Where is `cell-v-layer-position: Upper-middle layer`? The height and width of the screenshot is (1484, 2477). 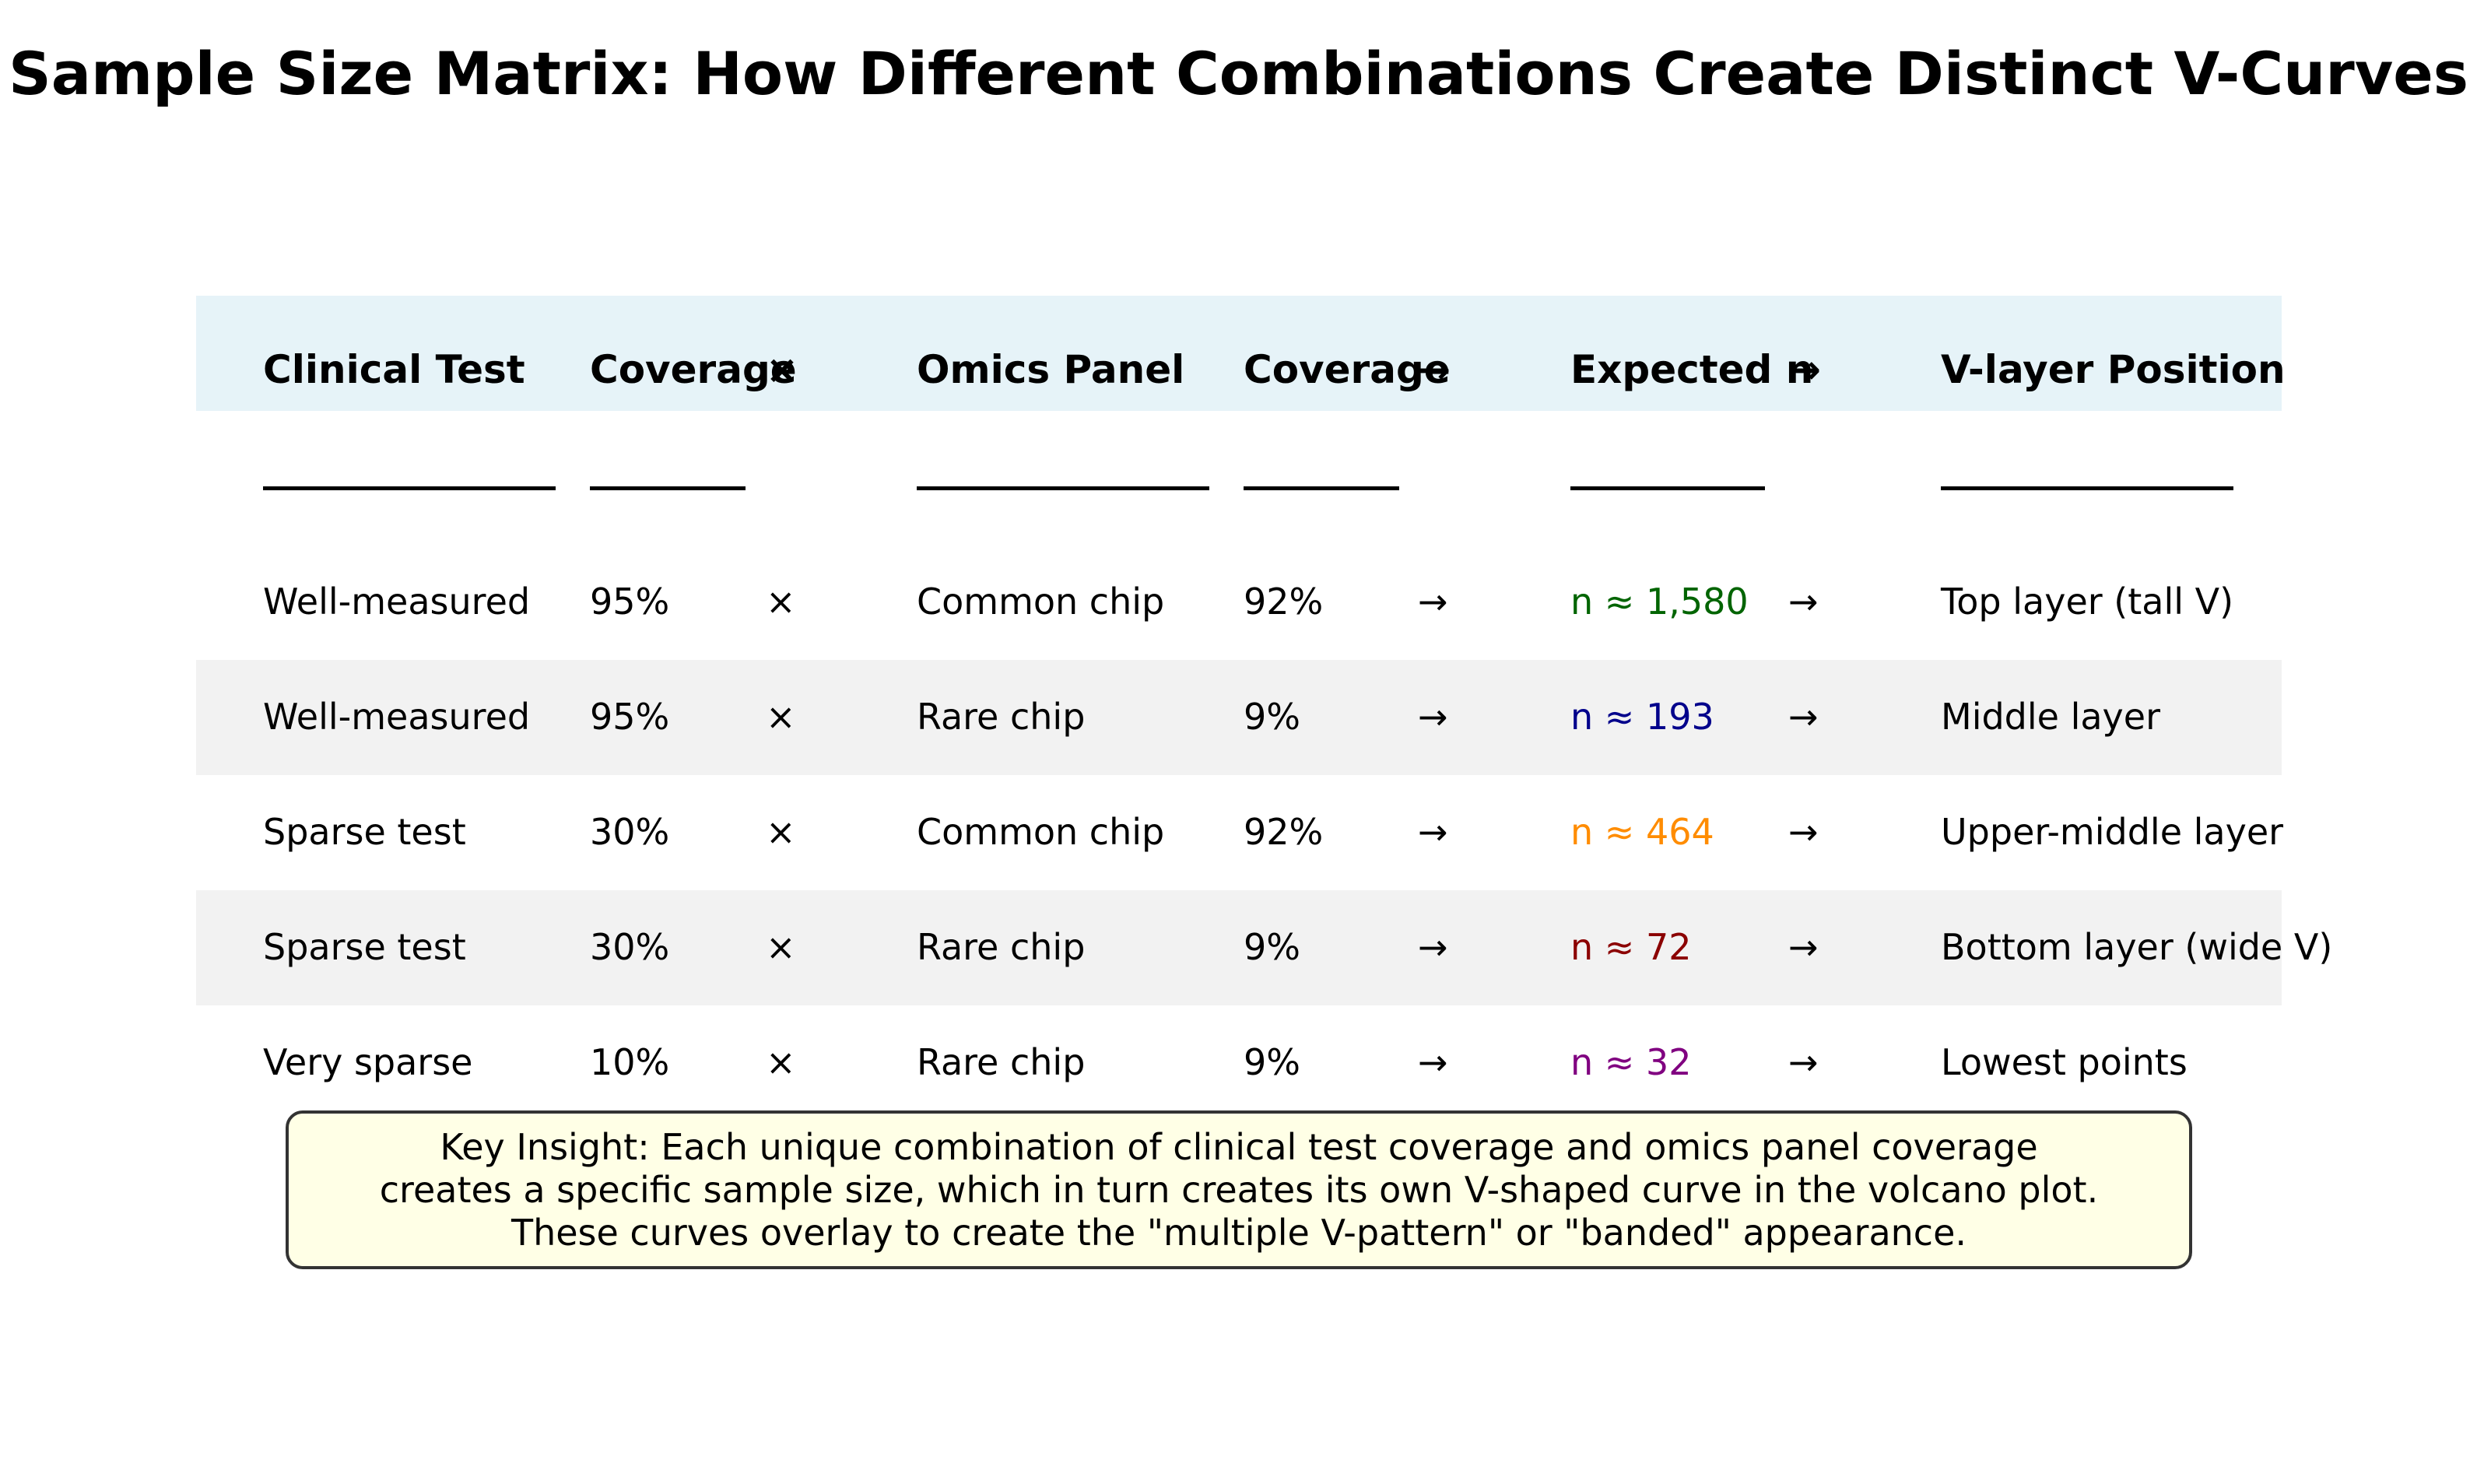
cell-v-layer-position: Upper-middle layer is located at coordinates (2112, 832).